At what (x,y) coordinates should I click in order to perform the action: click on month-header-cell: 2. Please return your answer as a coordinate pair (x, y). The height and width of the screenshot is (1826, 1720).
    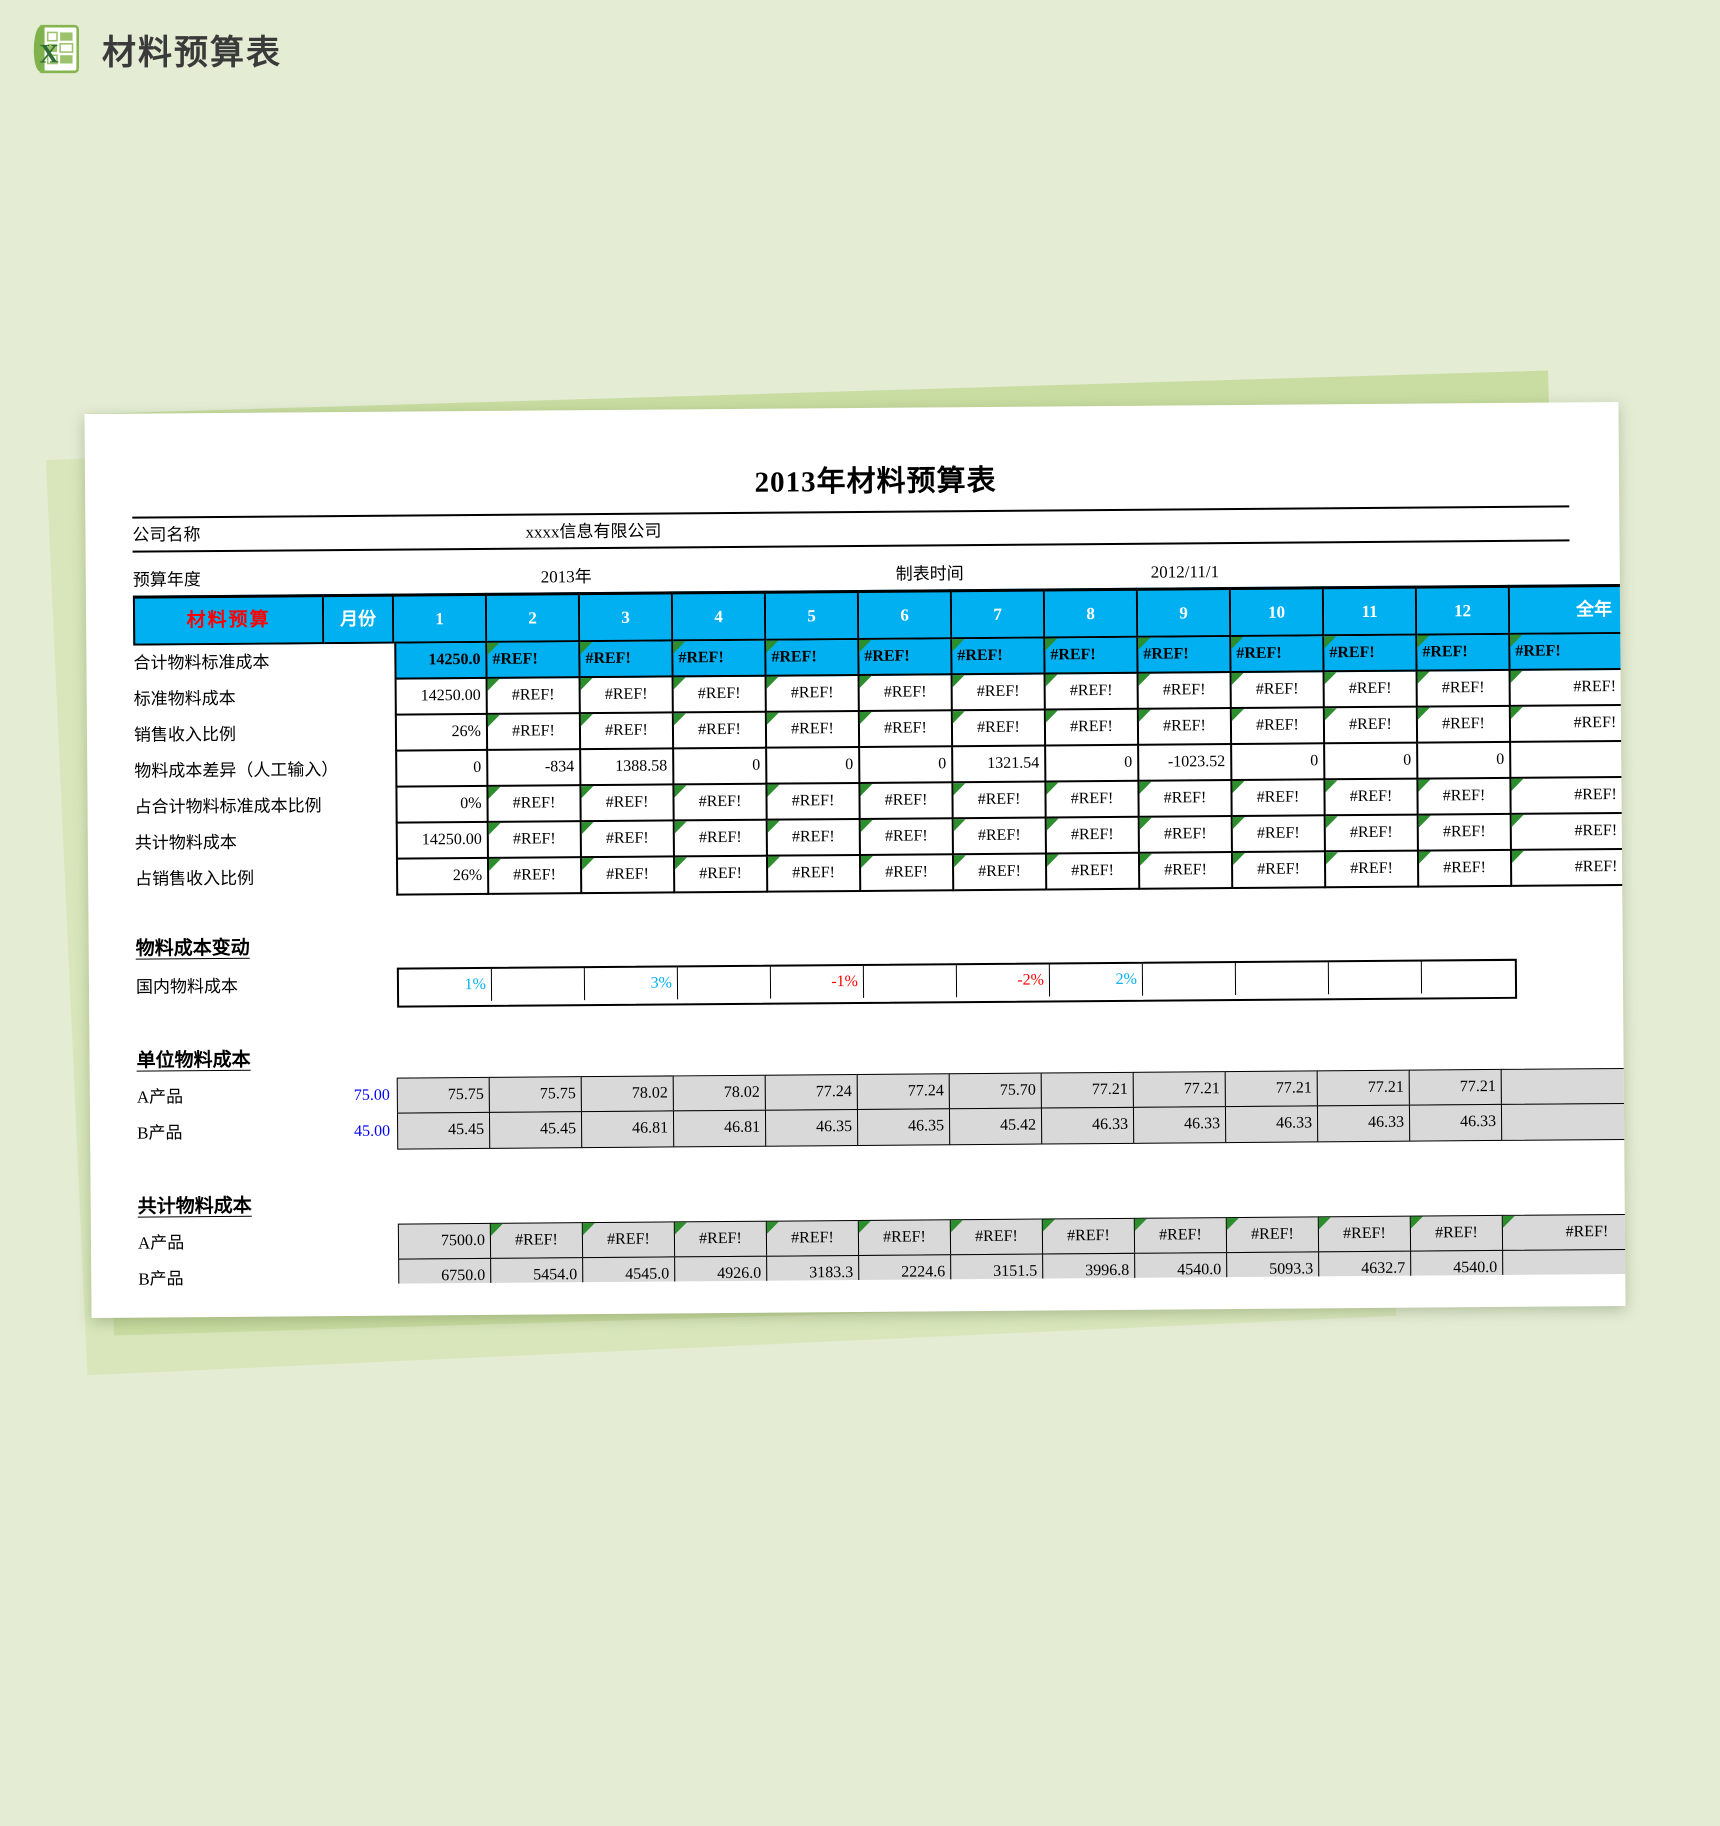
    Looking at the image, I should click on (533, 617).